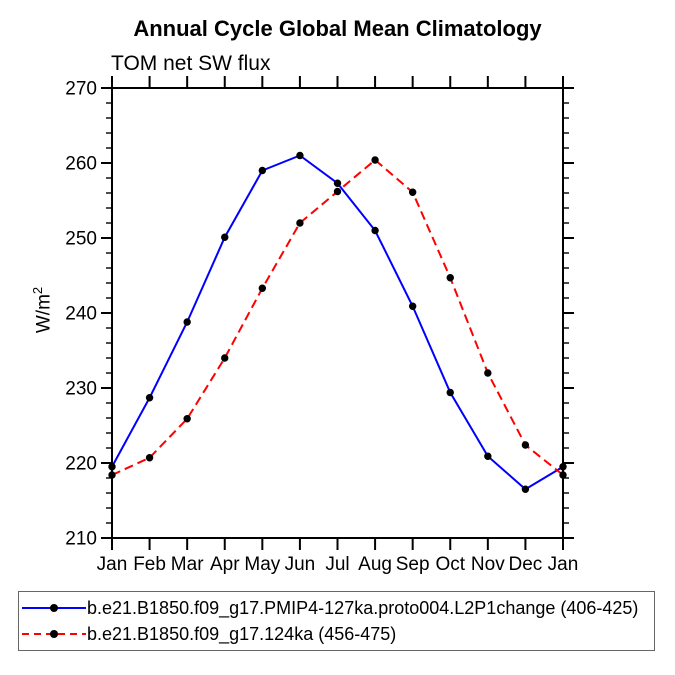  What do you see at coordinates (488, 564) in the screenshot?
I see `x-tick-label: Nov` at bounding box center [488, 564].